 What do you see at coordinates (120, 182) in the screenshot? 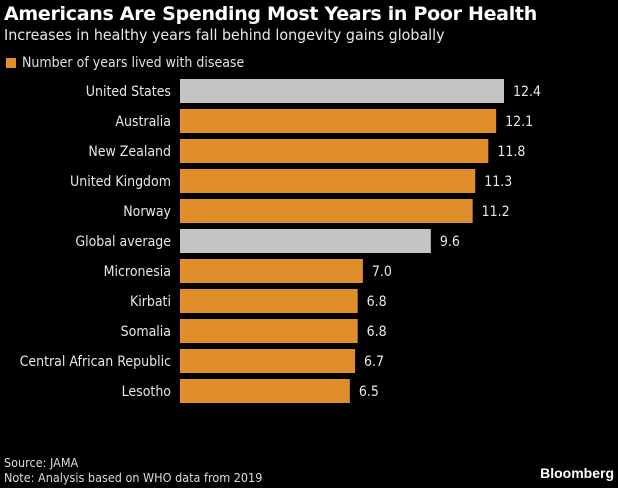
I see `category-label: United Kingdom` at bounding box center [120, 182].